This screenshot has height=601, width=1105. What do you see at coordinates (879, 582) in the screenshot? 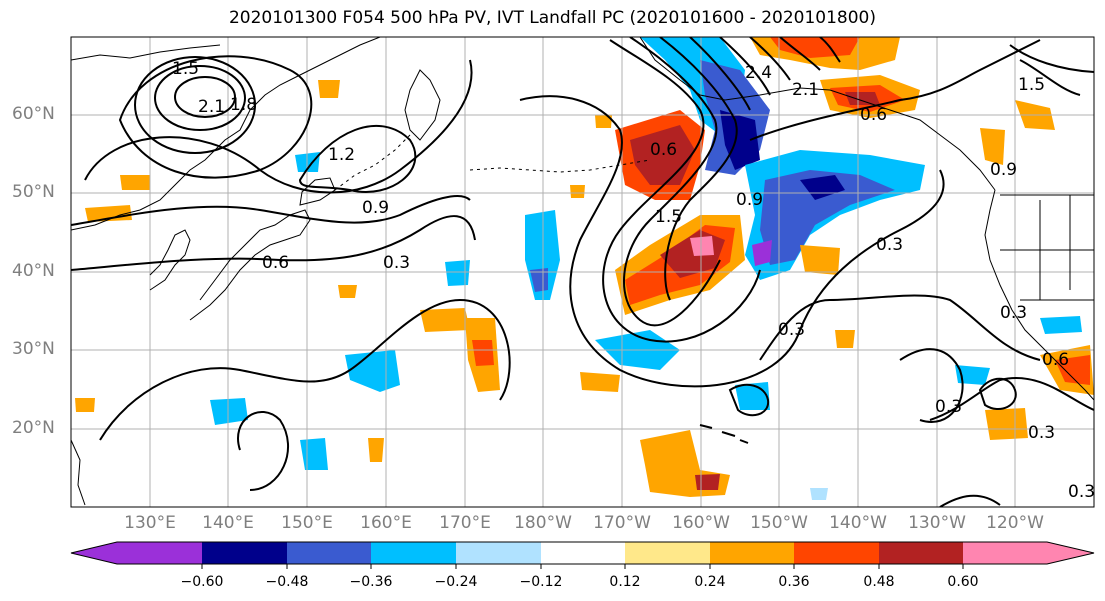
I see `colorbar-tick-label: 0.48` at bounding box center [879, 582].